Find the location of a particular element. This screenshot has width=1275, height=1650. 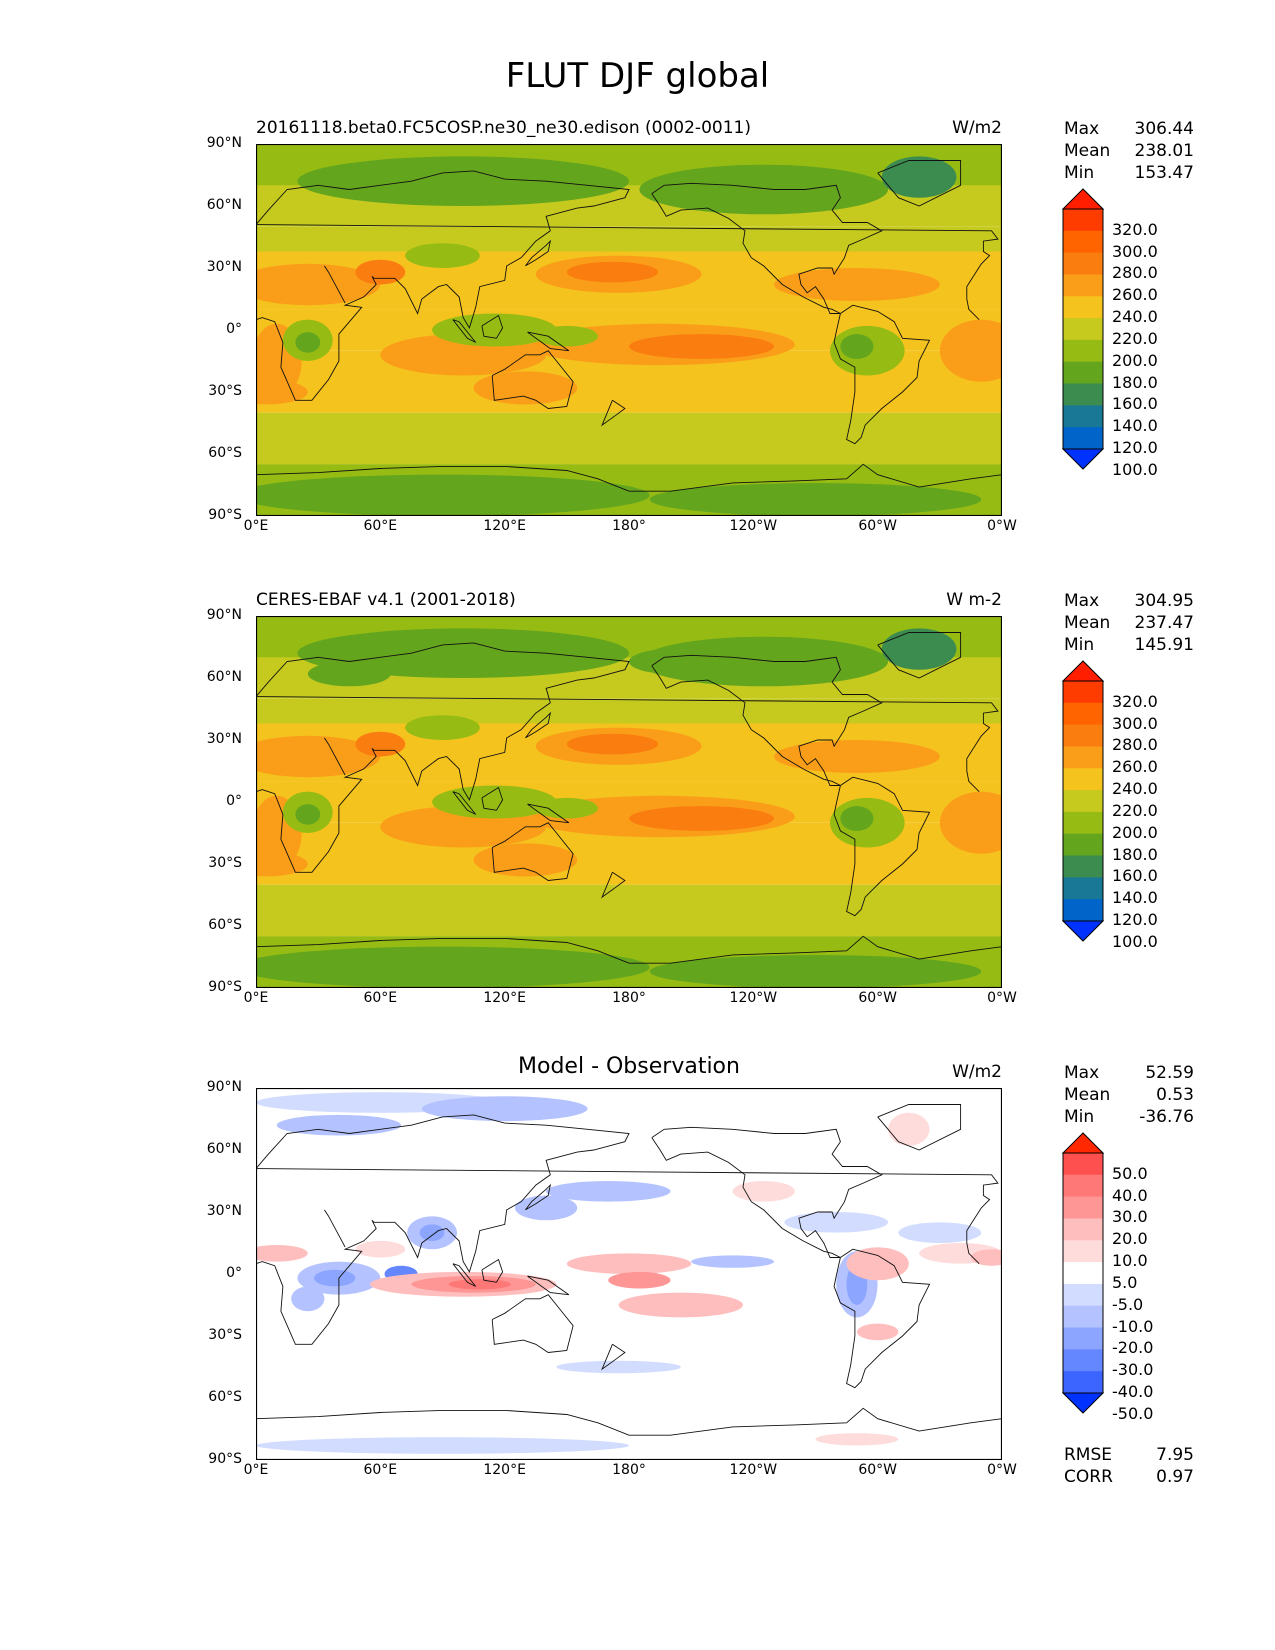

colorbar-label: 180.0 is located at coordinates (1135, 382).